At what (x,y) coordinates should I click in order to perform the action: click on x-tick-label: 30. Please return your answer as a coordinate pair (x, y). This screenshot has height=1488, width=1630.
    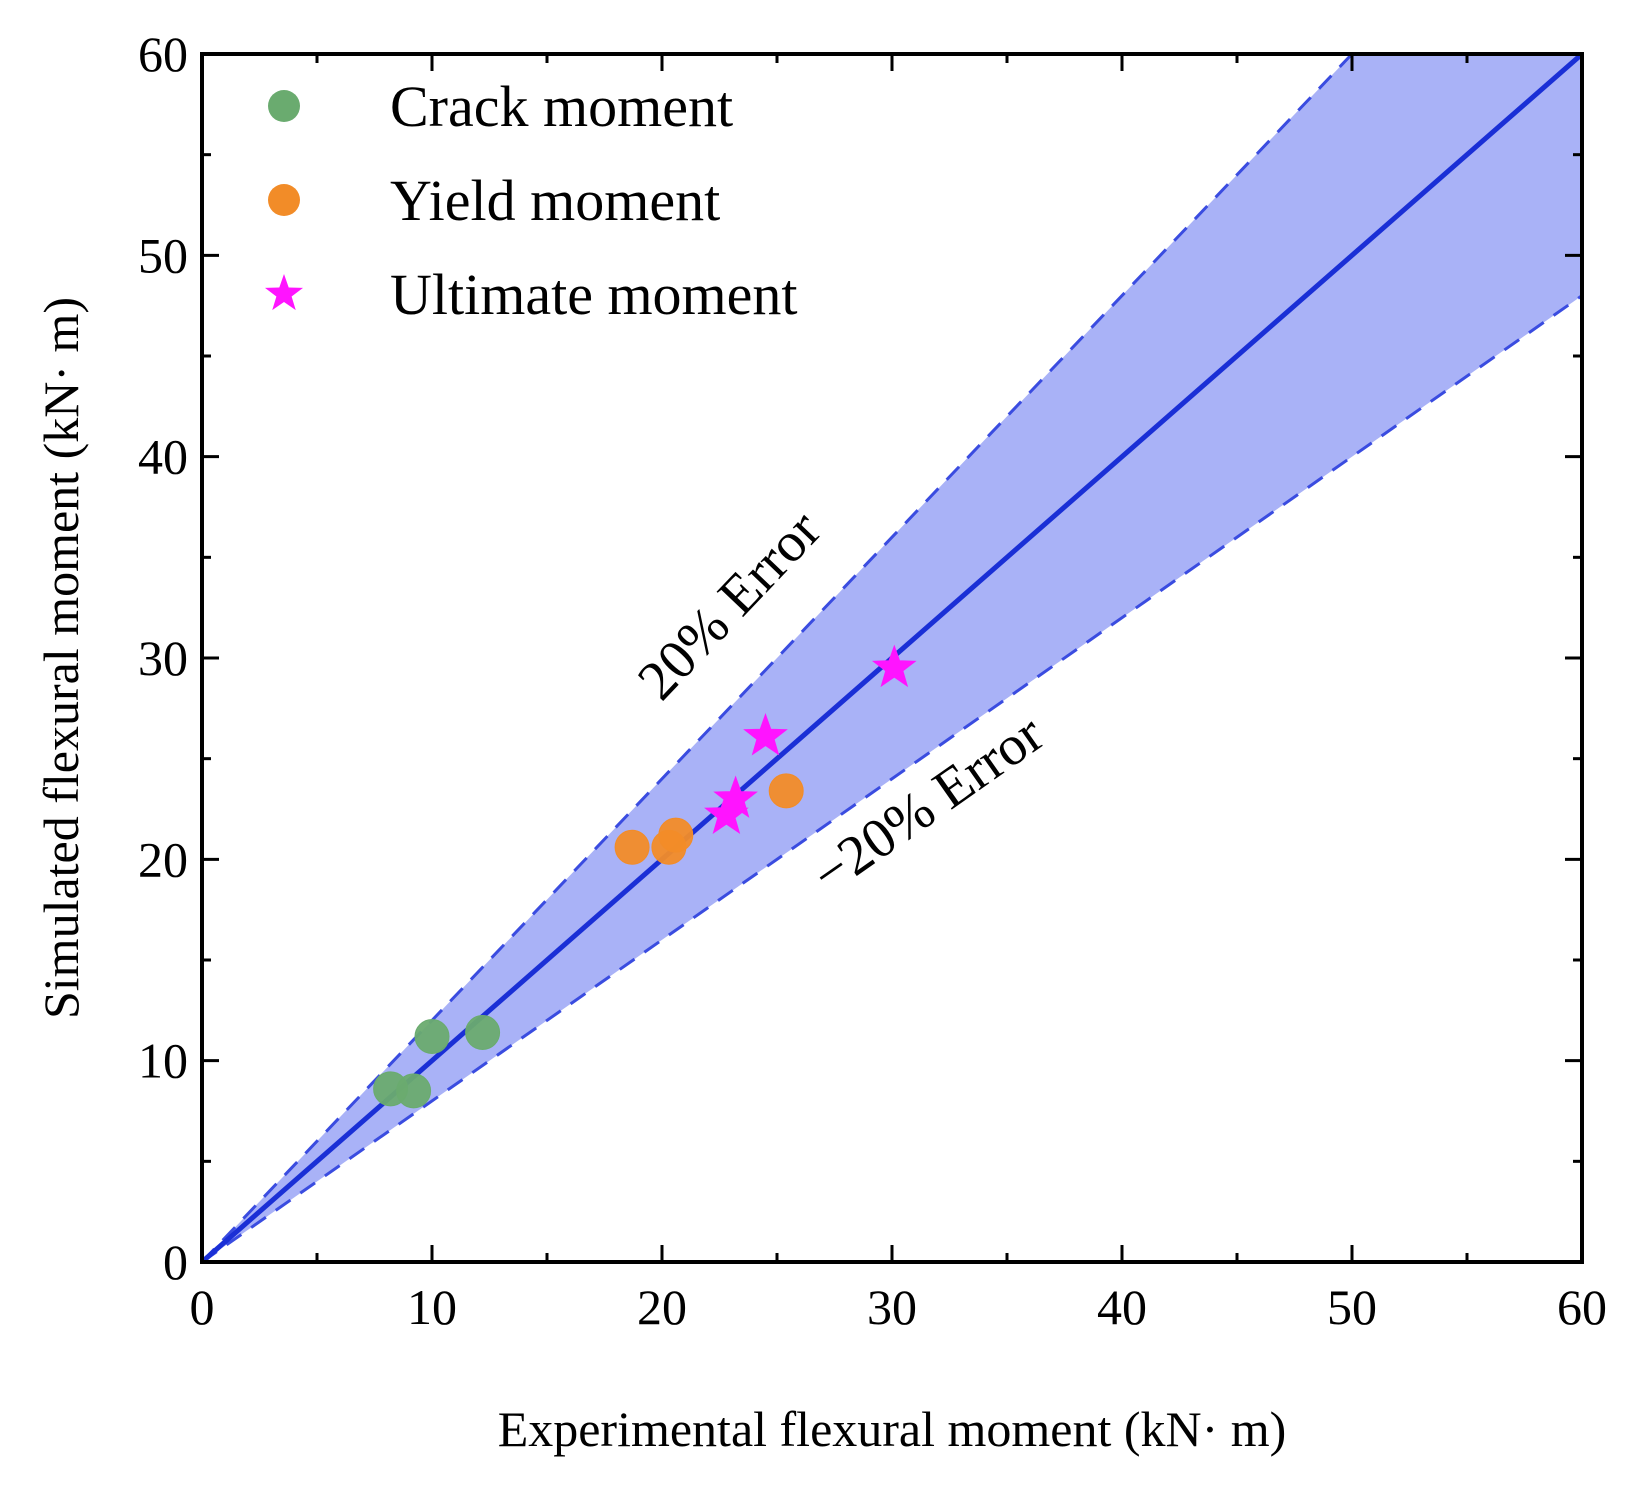
    Looking at the image, I should click on (892, 1307).